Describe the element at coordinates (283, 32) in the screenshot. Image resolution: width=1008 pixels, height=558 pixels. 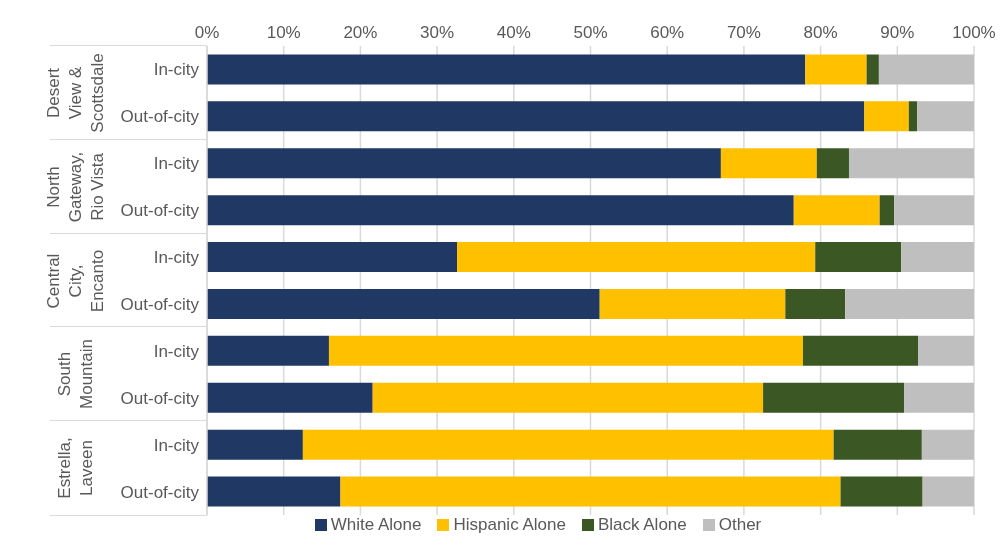
I see `x-tick-label: 10%` at that location.